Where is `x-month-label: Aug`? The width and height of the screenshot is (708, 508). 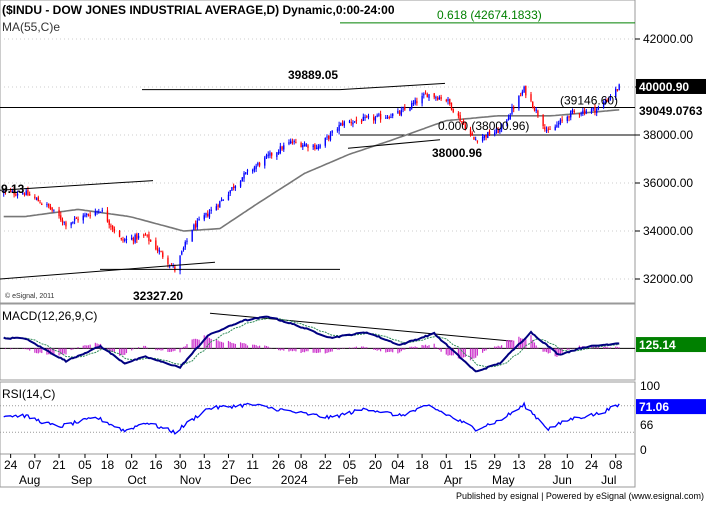
x-month-label: Aug is located at coordinates (29, 480).